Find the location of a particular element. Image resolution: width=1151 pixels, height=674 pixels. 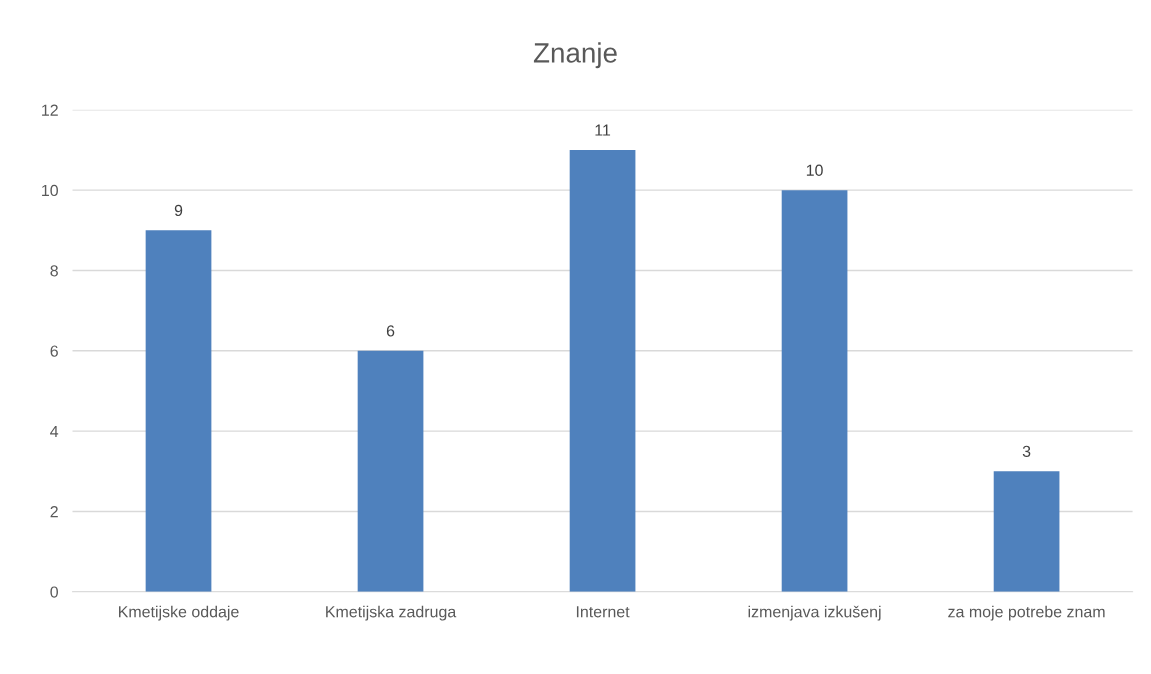

y-tick-label: 4 is located at coordinates (54, 431).